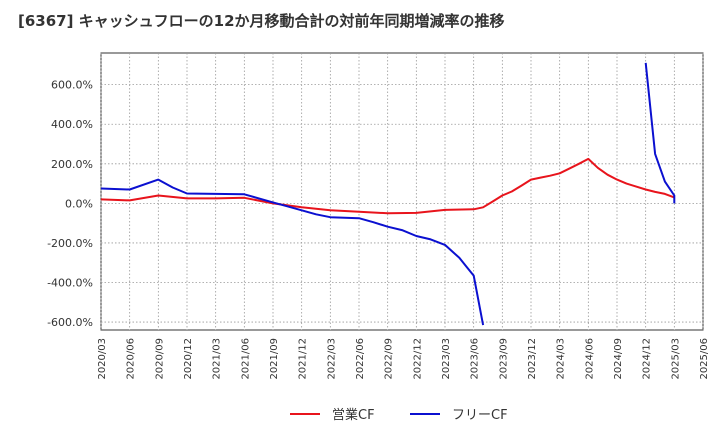 The height and width of the screenshot is (440, 720). What do you see at coordinates (360, 359) in the screenshot?
I see `x-tick-label: 2022/06` at bounding box center [360, 359].